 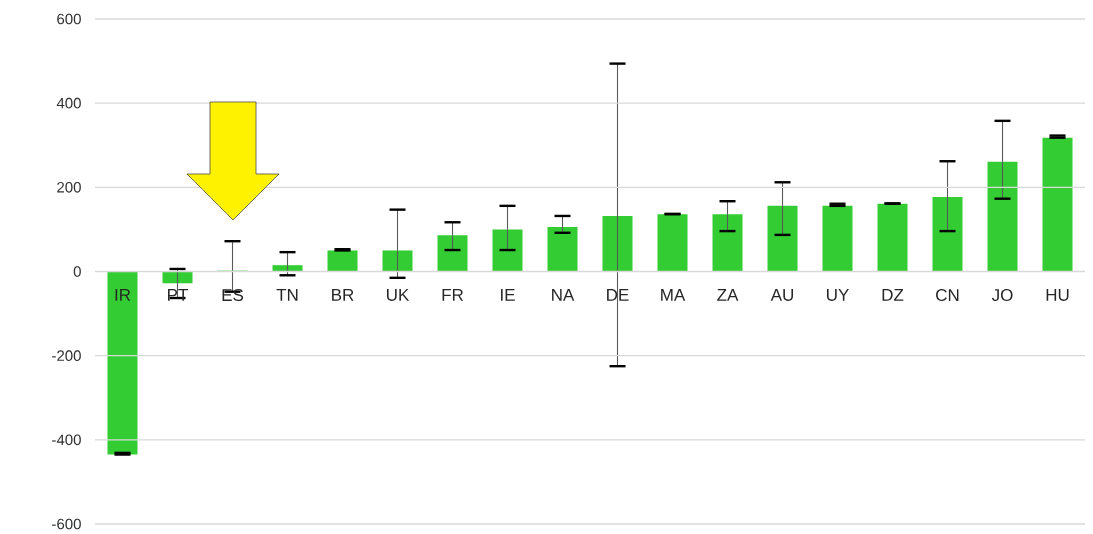 What do you see at coordinates (673, 295) in the screenshot?
I see `x-tick-label: MA` at bounding box center [673, 295].